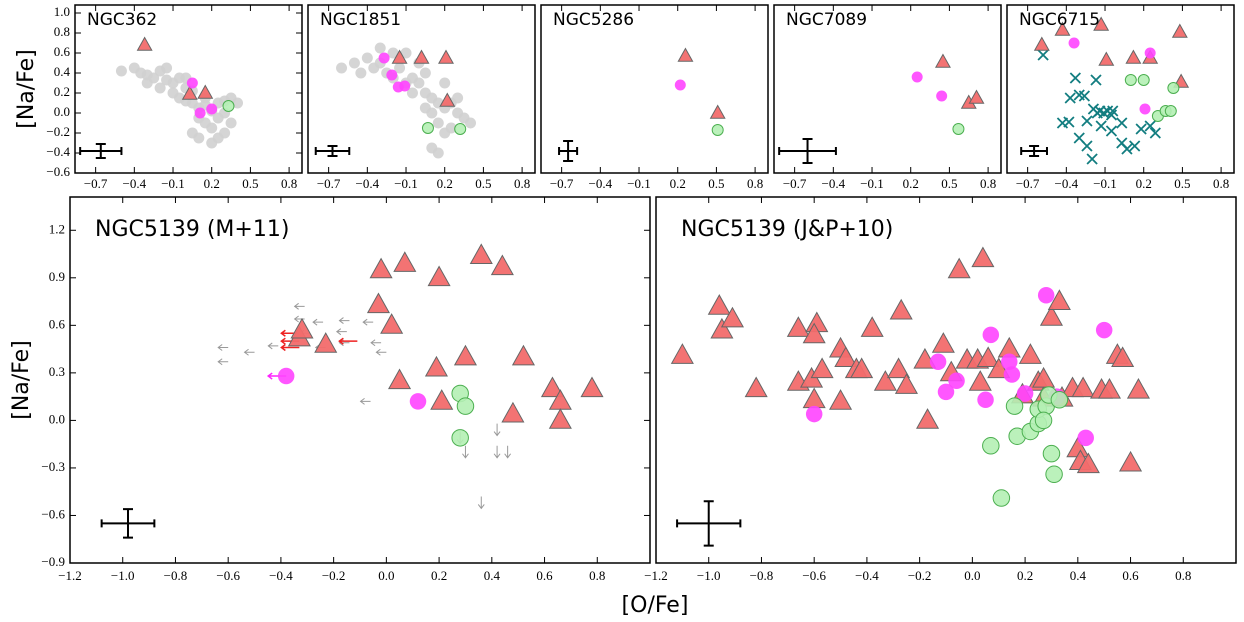 The image size is (1244, 622). What do you see at coordinates (544, 575) in the screenshot?
I see `x-tick-label: 0.6` at bounding box center [544, 575].